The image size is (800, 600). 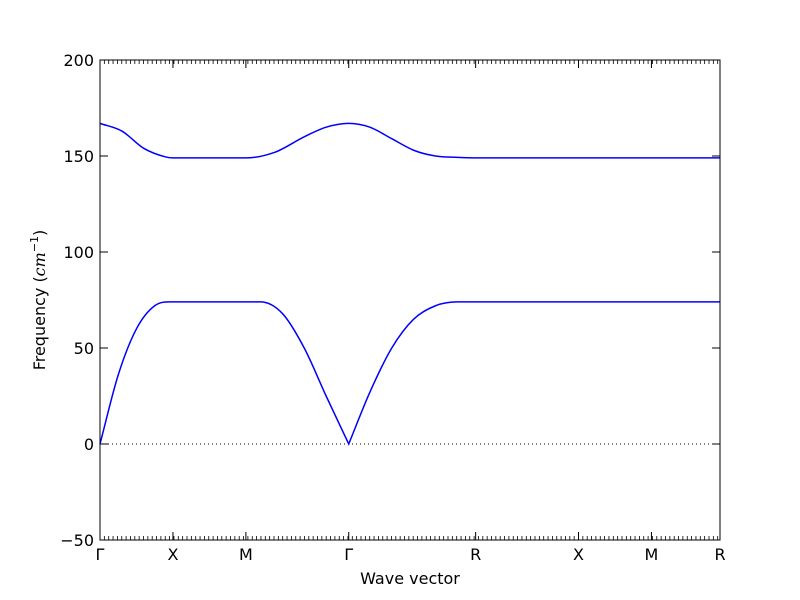 I want to click on y-tick-label: −50, so click(x=77, y=540).